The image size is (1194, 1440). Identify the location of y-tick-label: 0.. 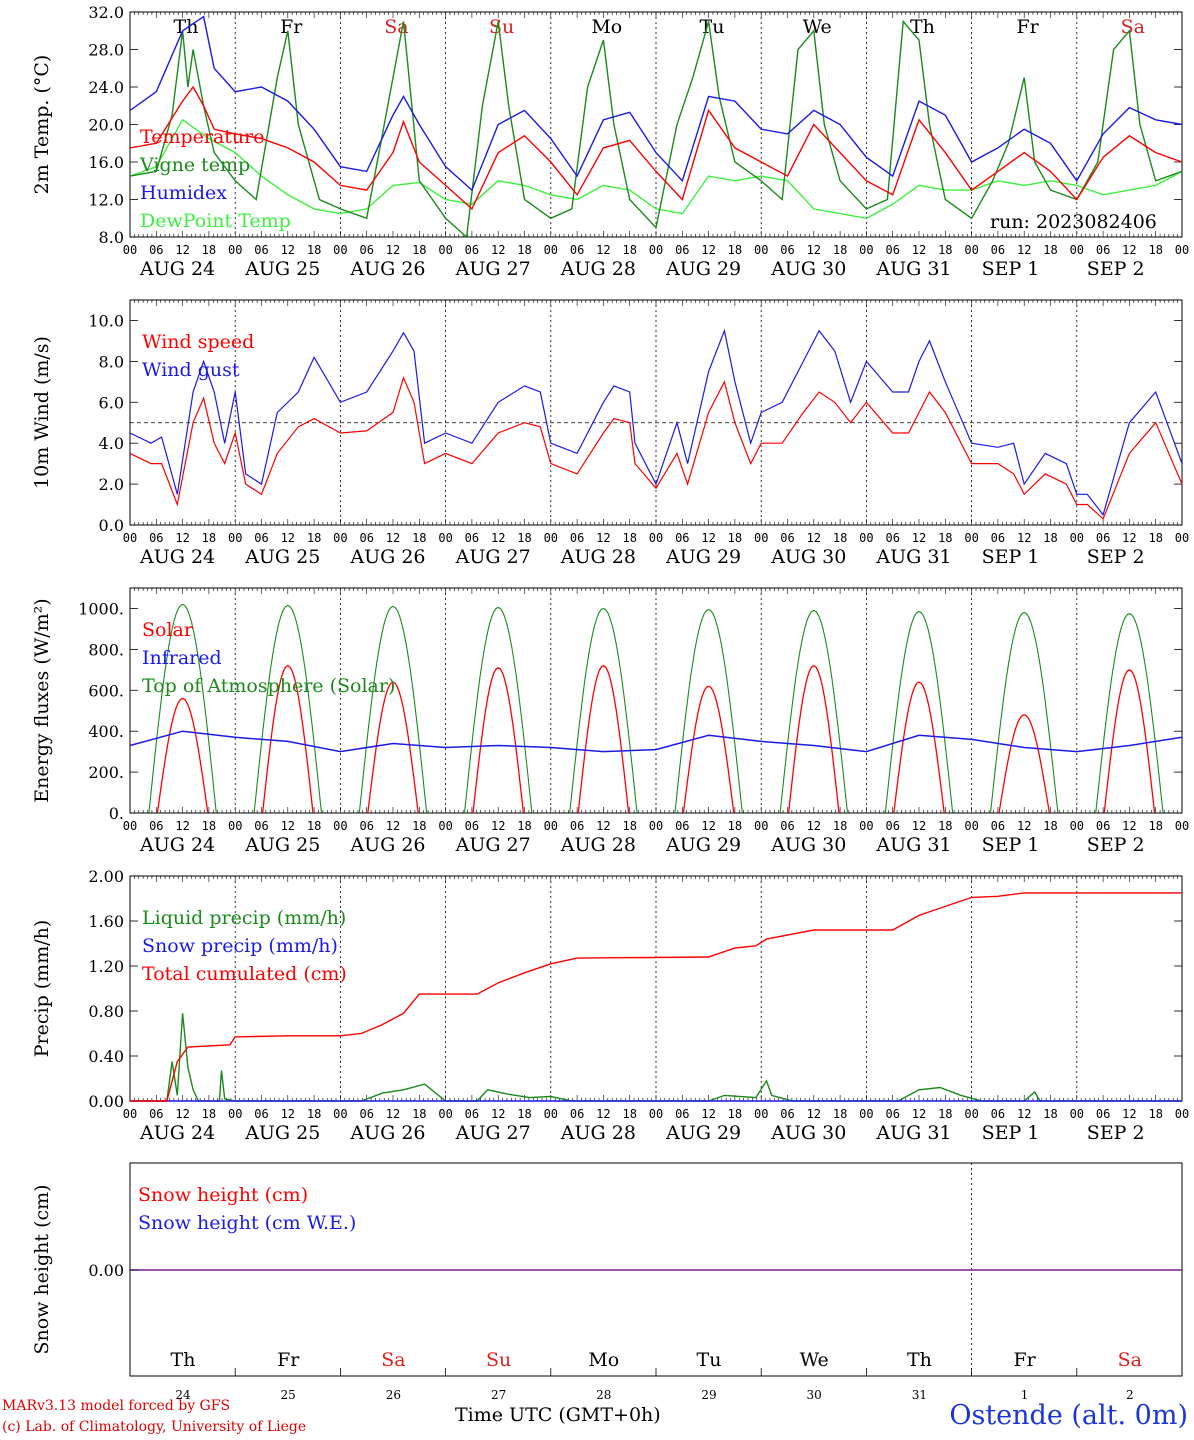
(116, 813).